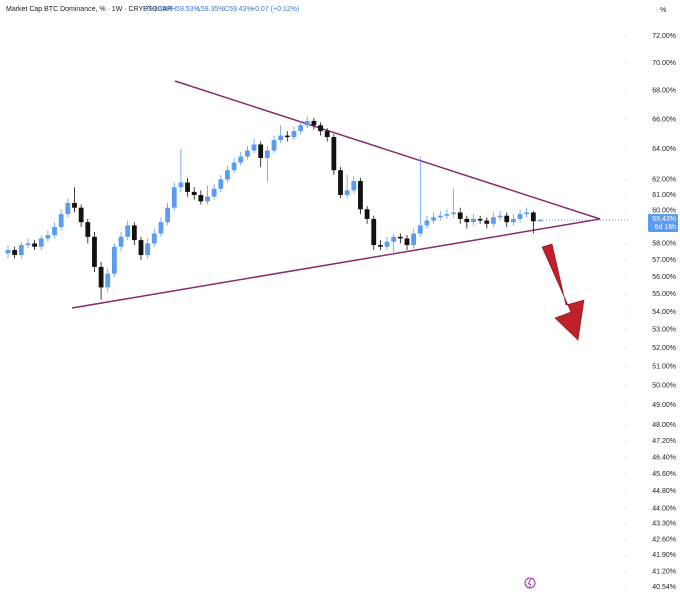 This screenshot has height=594, width=680. I want to click on y-tick-label: 51.00%, so click(664, 367).